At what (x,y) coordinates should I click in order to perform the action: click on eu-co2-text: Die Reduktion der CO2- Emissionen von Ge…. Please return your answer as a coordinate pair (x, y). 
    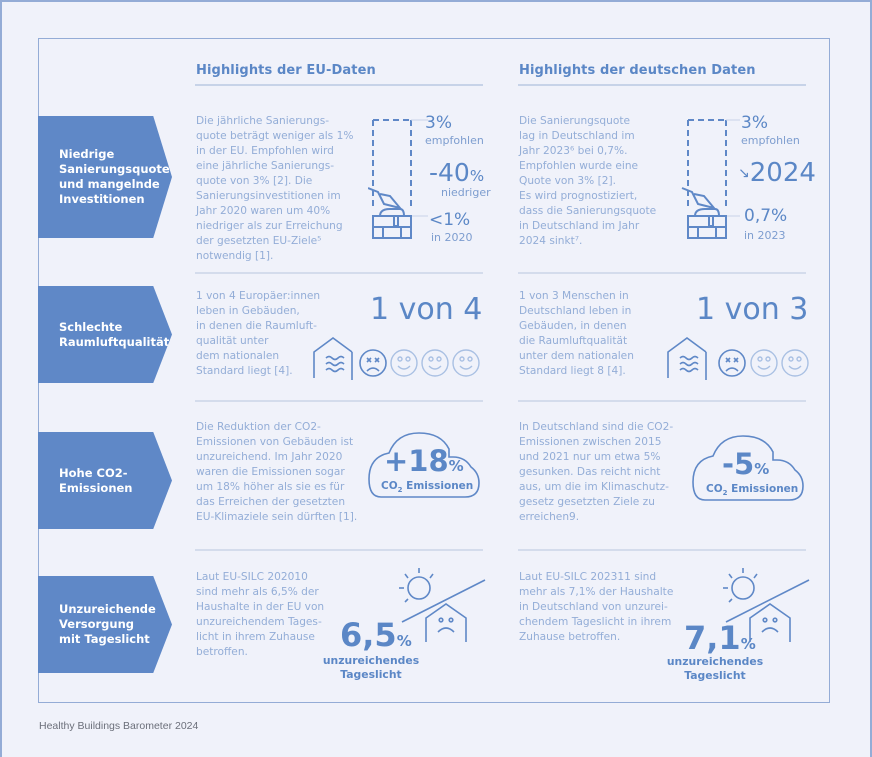
    Looking at the image, I should click on (277, 472).